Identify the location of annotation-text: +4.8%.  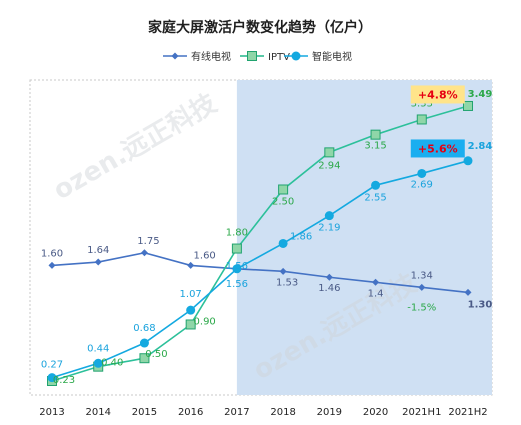
(438, 94).